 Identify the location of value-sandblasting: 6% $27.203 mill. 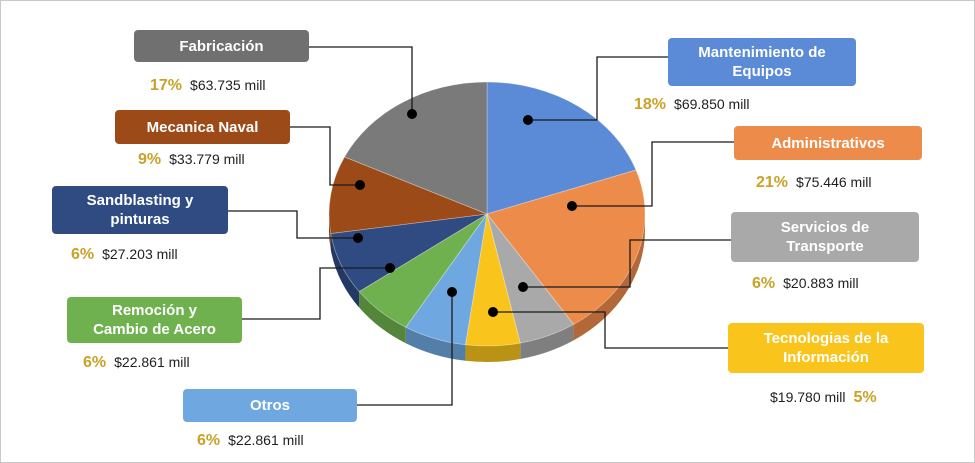
(124, 255).